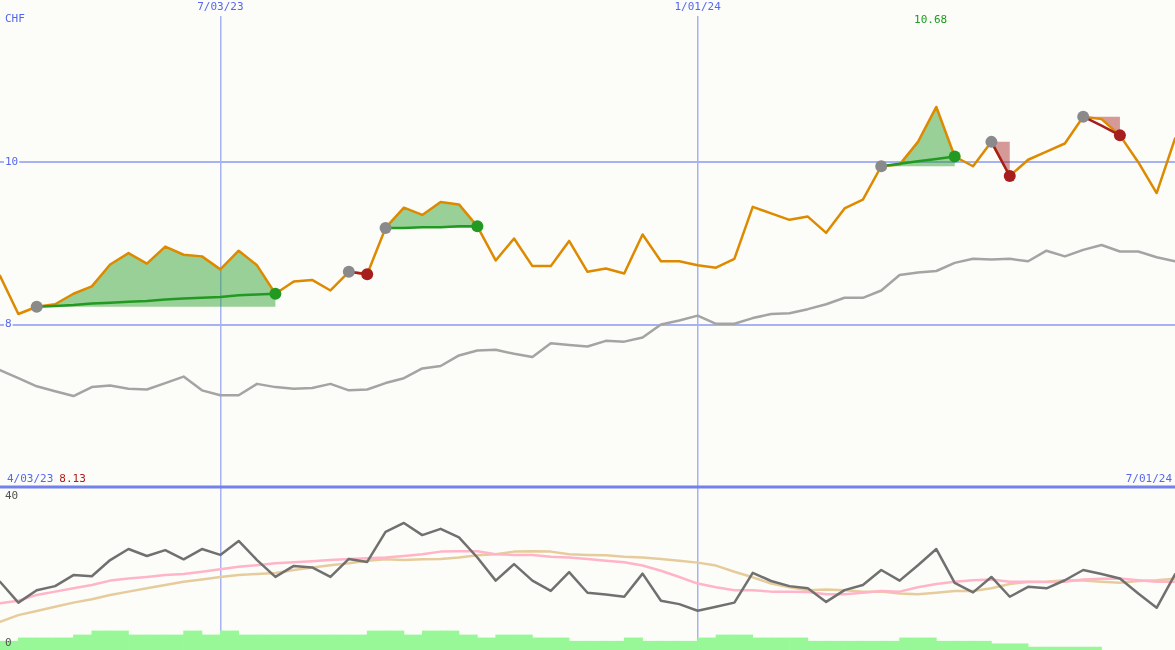 The image size is (1175, 650). What do you see at coordinates (8, 324) in the screenshot?
I see `y-tick-label: 8` at bounding box center [8, 324].